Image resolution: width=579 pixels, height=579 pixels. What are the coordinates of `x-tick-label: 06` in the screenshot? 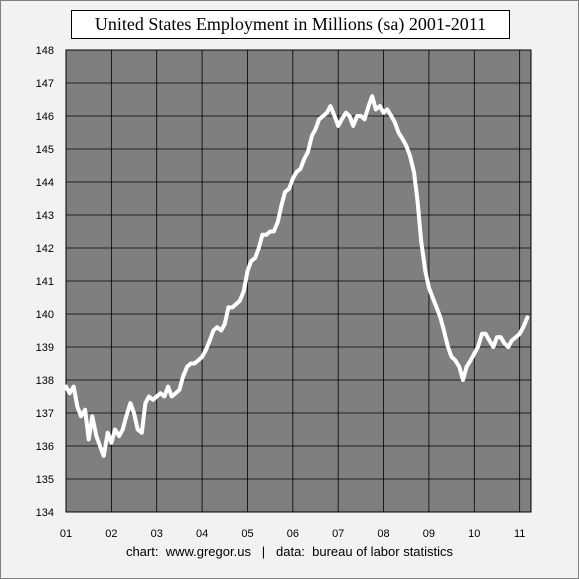 It's located at (293, 534).